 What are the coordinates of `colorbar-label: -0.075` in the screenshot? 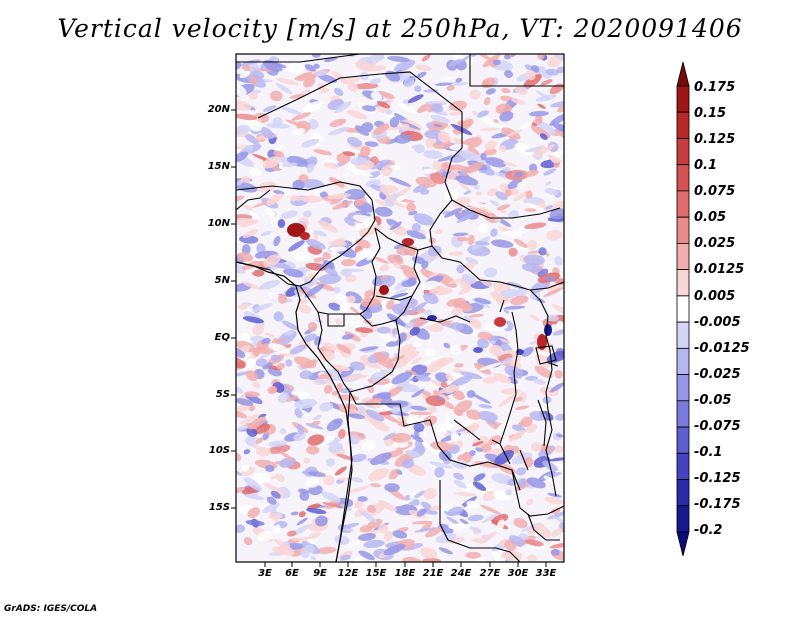 It's located at (717, 426).